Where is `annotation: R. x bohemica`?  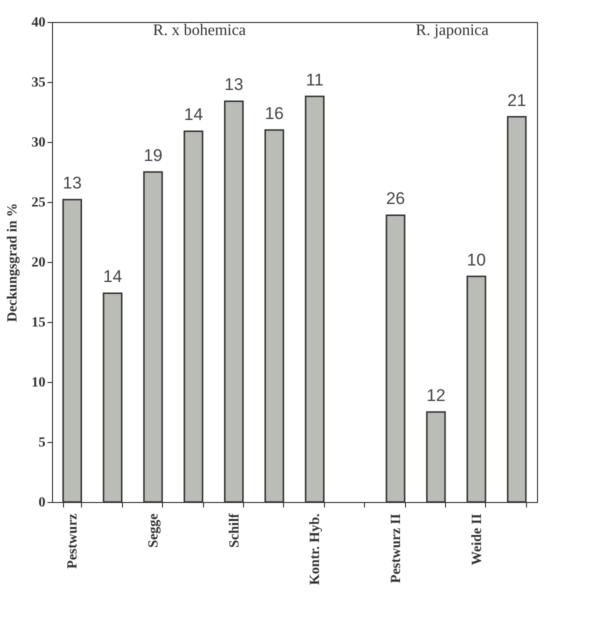 annotation: R. x bohemica is located at coordinates (199, 30).